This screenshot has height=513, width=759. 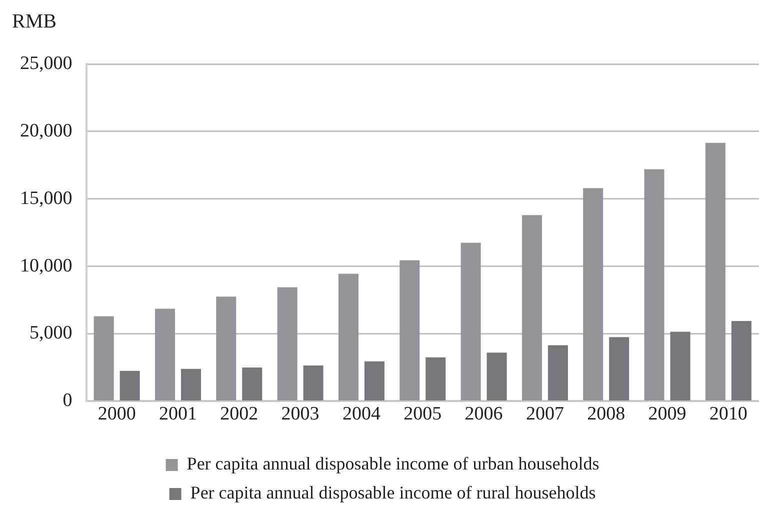 What do you see at coordinates (606, 414) in the screenshot?
I see `x-tick-label: 2008` at bounding box center [606, 414].